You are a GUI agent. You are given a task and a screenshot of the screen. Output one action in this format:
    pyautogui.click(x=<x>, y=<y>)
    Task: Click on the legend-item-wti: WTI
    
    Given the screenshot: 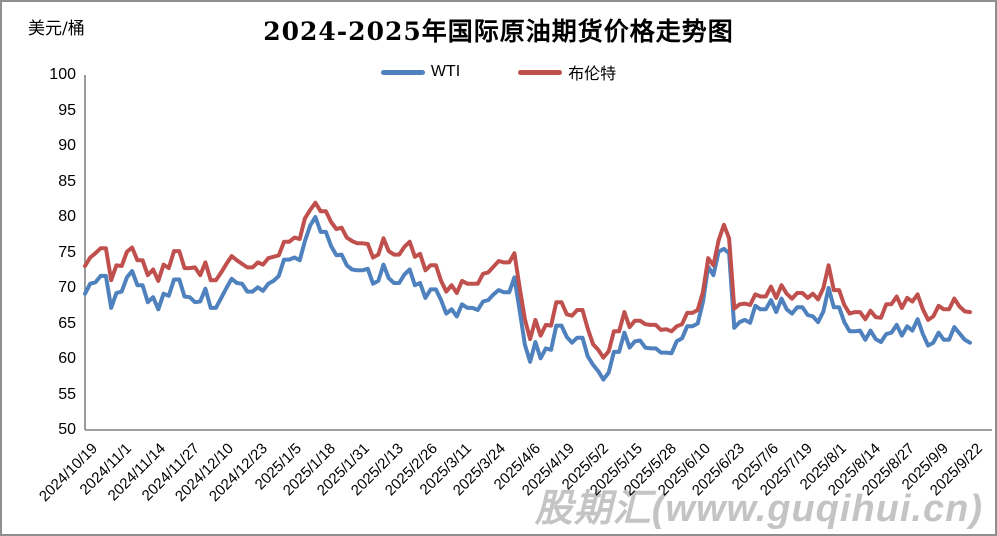 What is the action you would take?
    pyautogui.click(x=420, y=72)
    